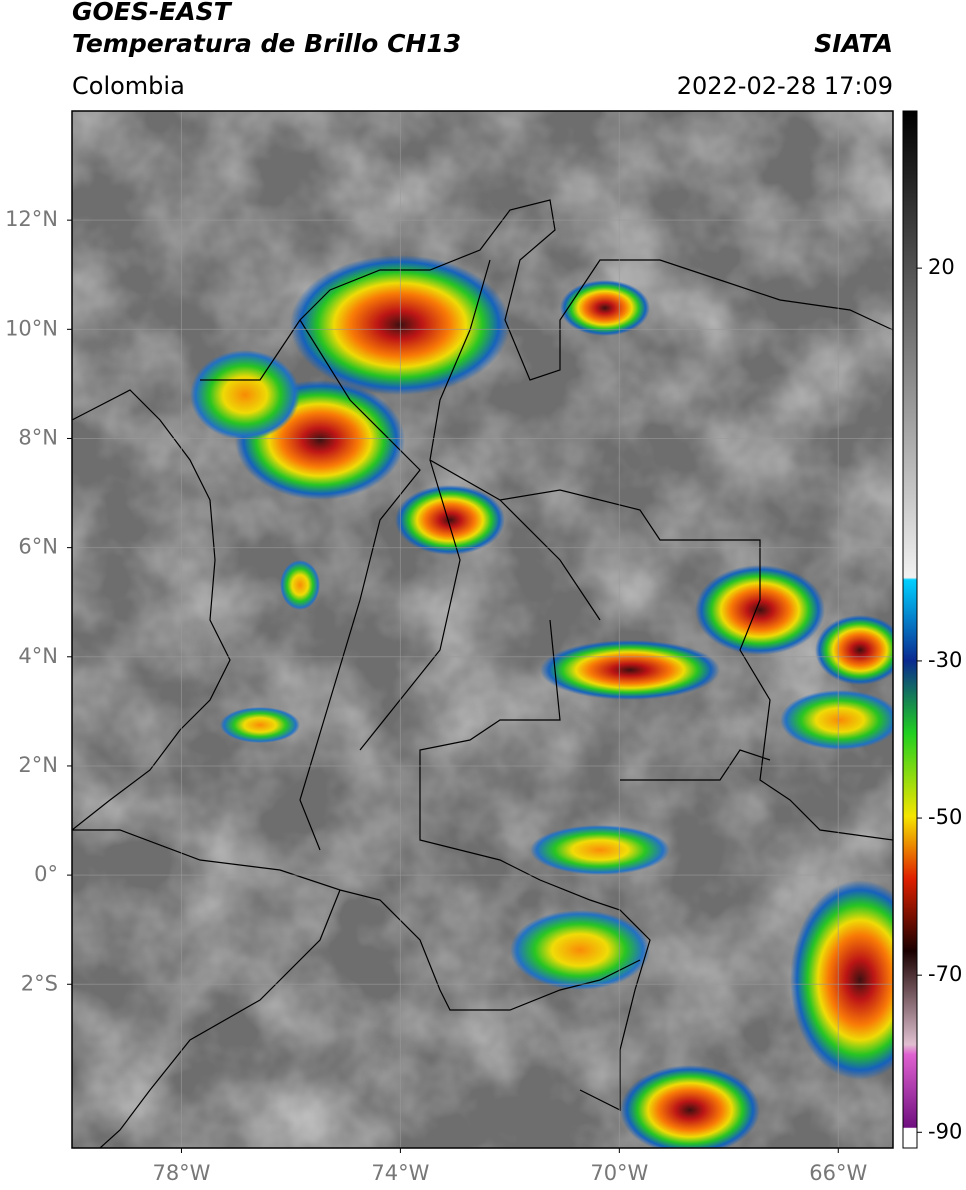 The height and width of the screenshot is (1190, 966). Describe the element at coordinates (128, 86) in the screenshot. I see `region-label: Colombia` at that location.